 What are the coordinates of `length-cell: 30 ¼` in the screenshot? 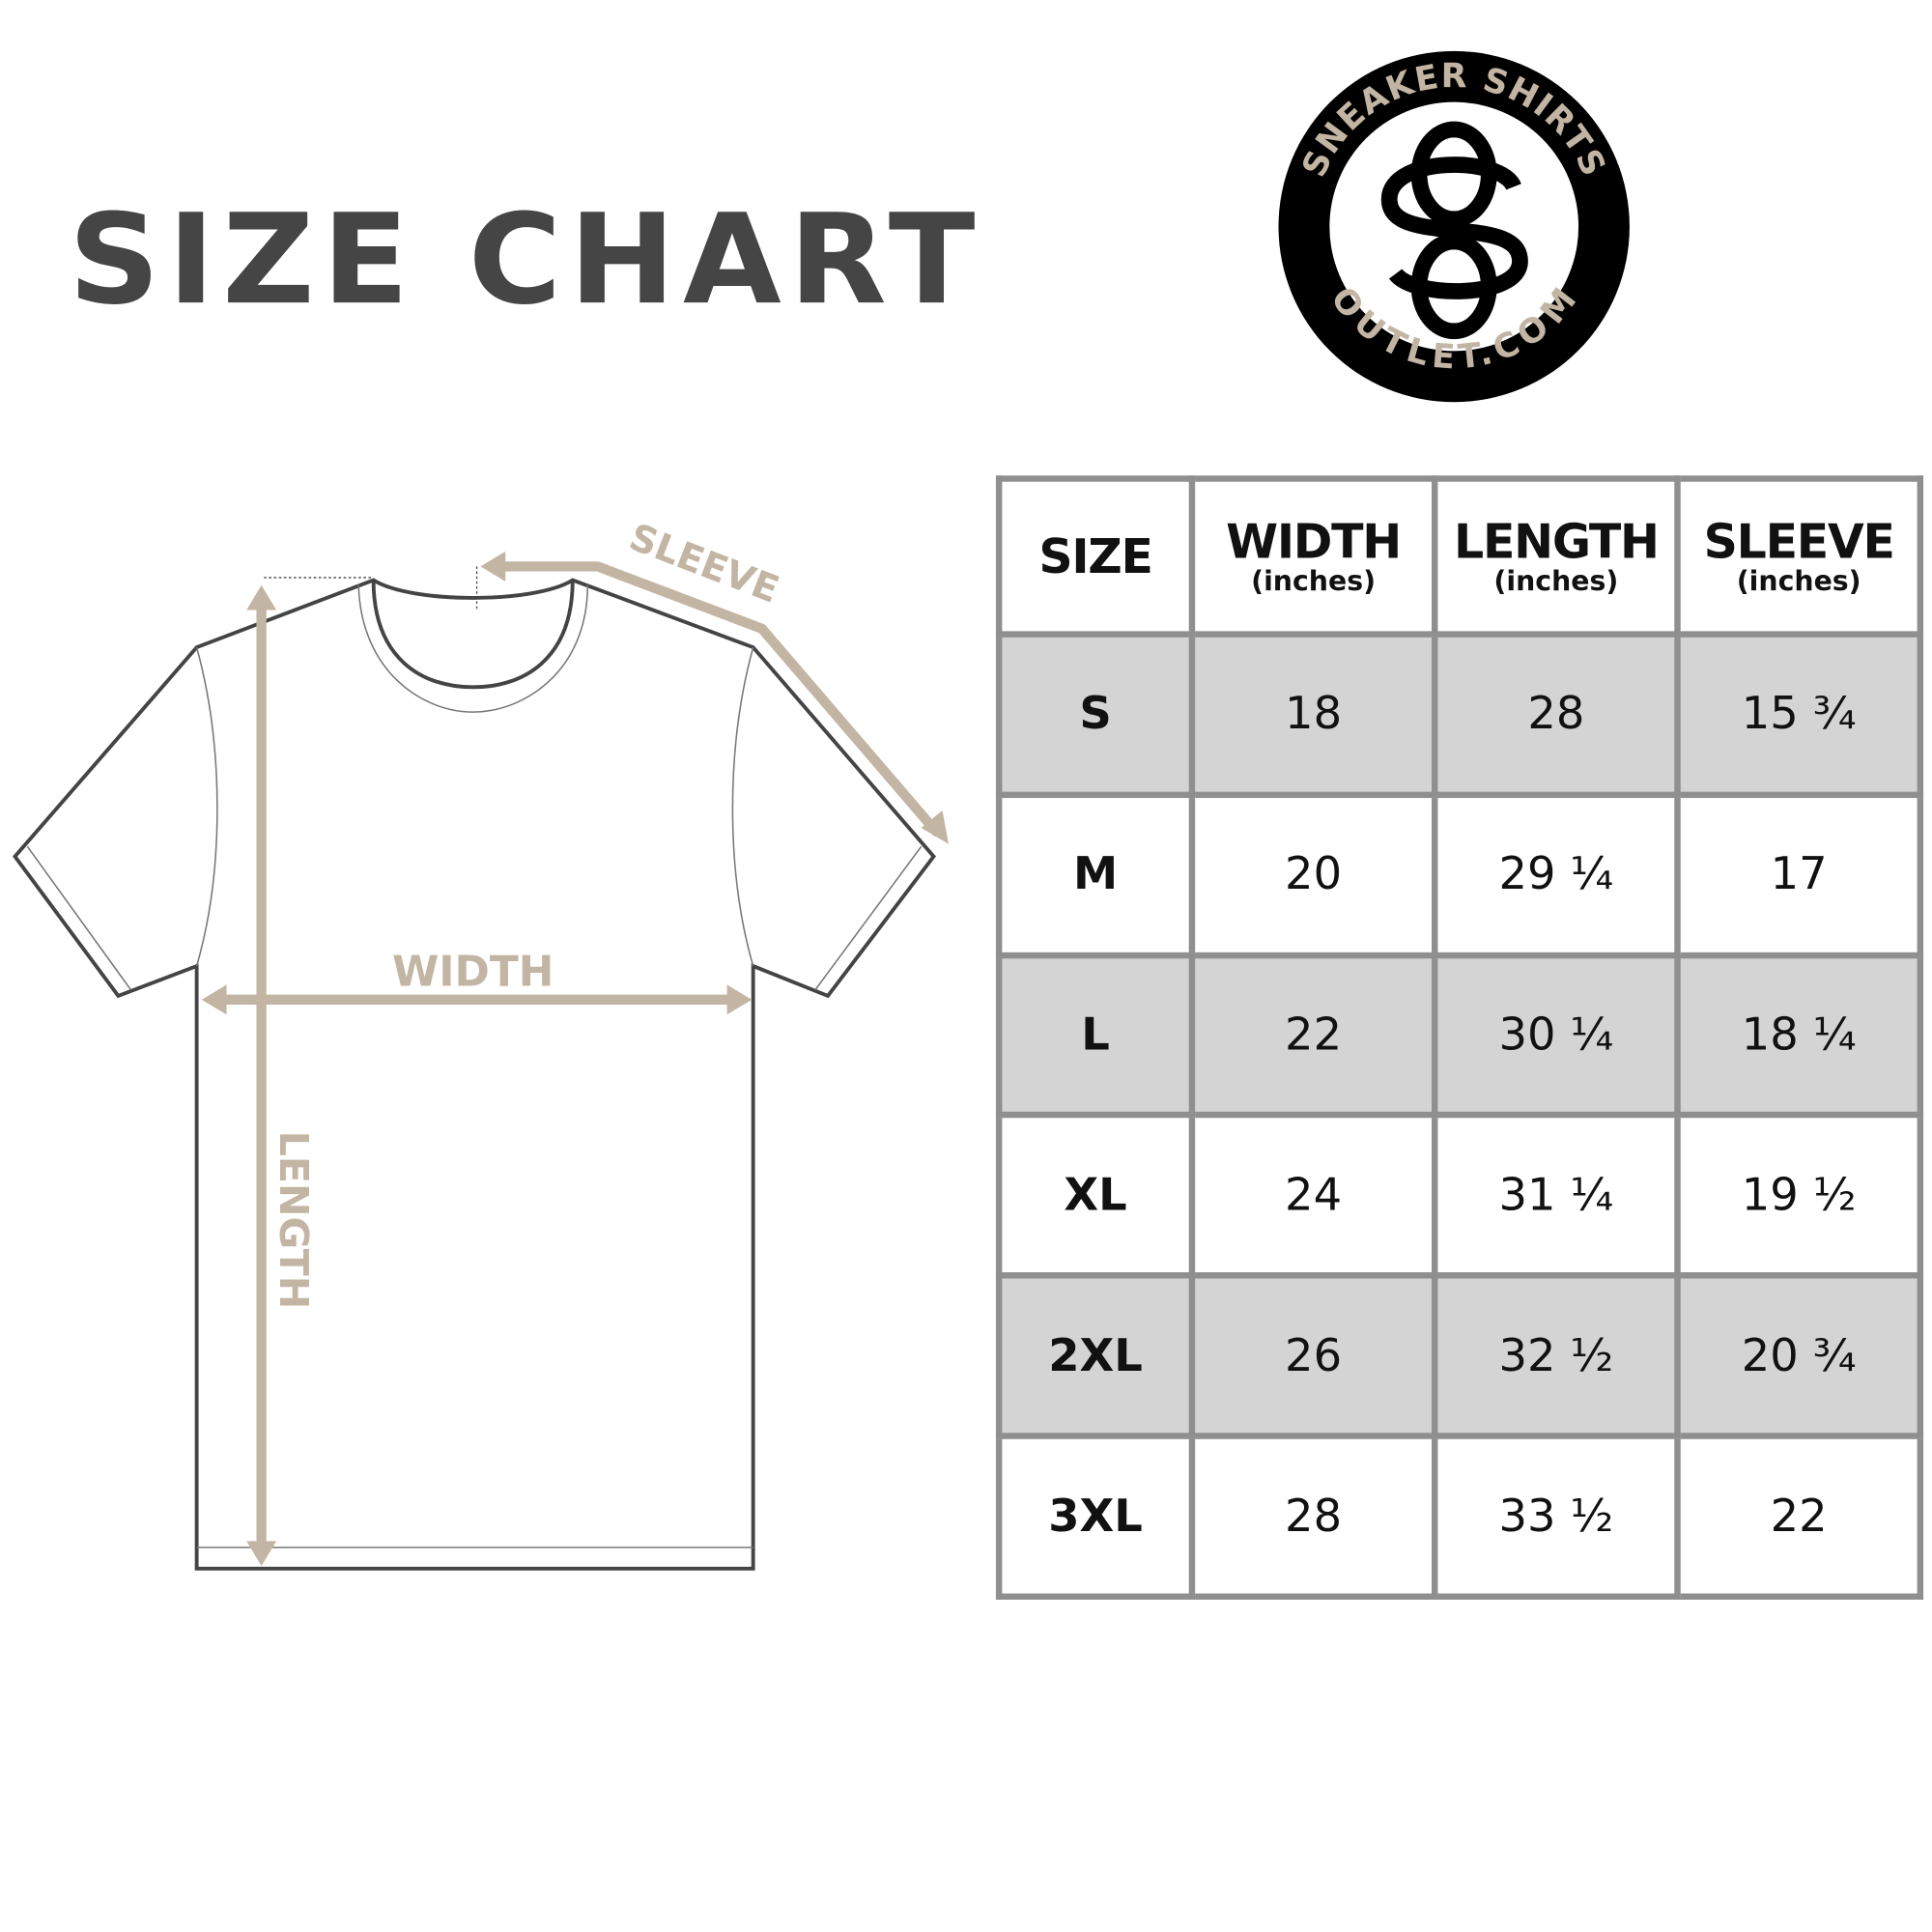 It's located at (1556, 1035).